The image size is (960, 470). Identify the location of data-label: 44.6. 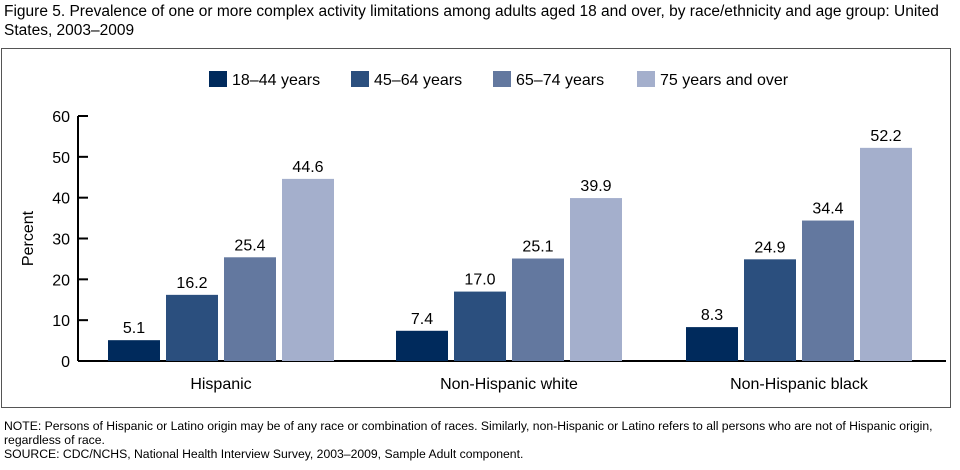
(307, 167).